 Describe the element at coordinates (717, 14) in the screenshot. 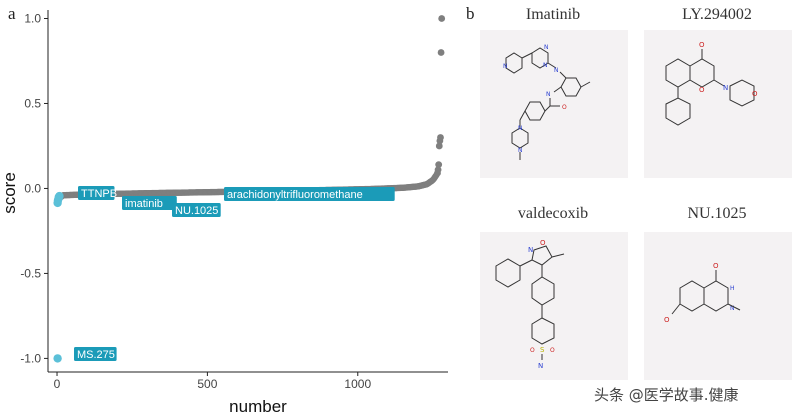

I see `molecule-title-ly294002: LY.294002` at that location.